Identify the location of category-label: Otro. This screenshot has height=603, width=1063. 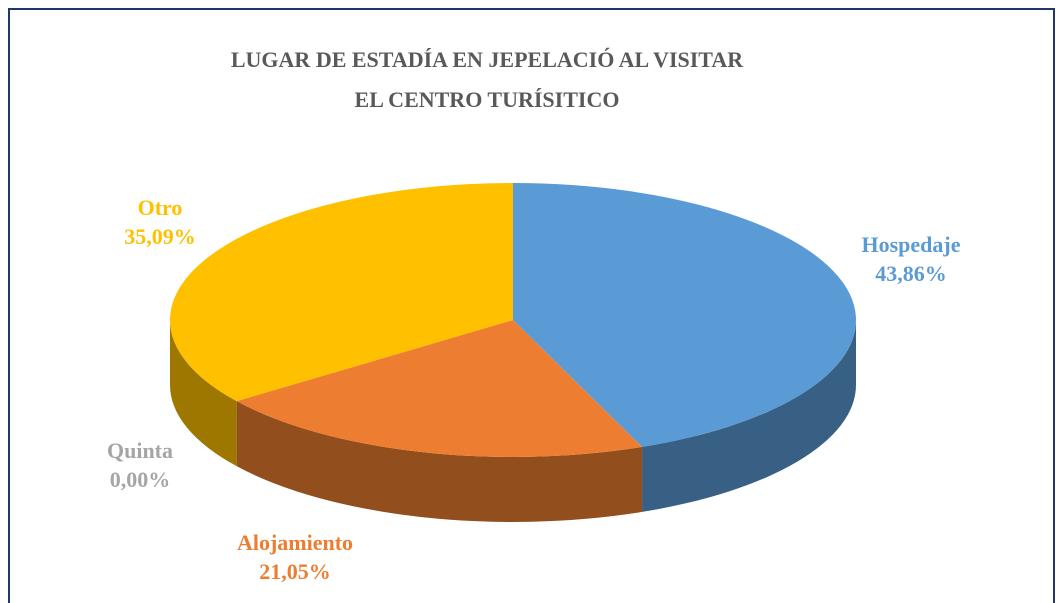
(160, 207).